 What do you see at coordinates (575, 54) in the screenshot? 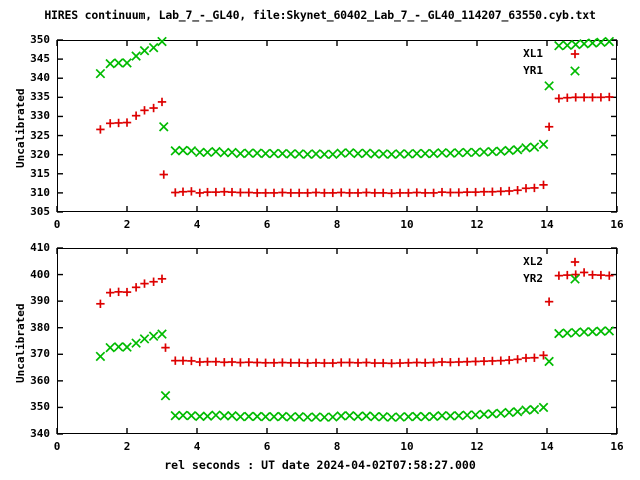
I see `legend-marker-xl1-icon` at bounding box center [575, 54].